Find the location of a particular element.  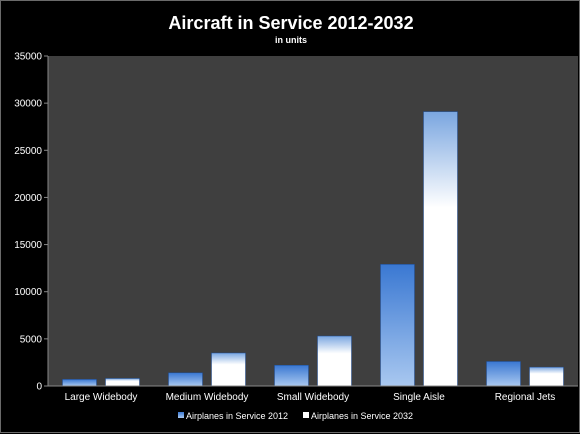

y-axis: 0 5000 10000 15000 20000 25000 30000 35000 is located at coordinates (31, 222).